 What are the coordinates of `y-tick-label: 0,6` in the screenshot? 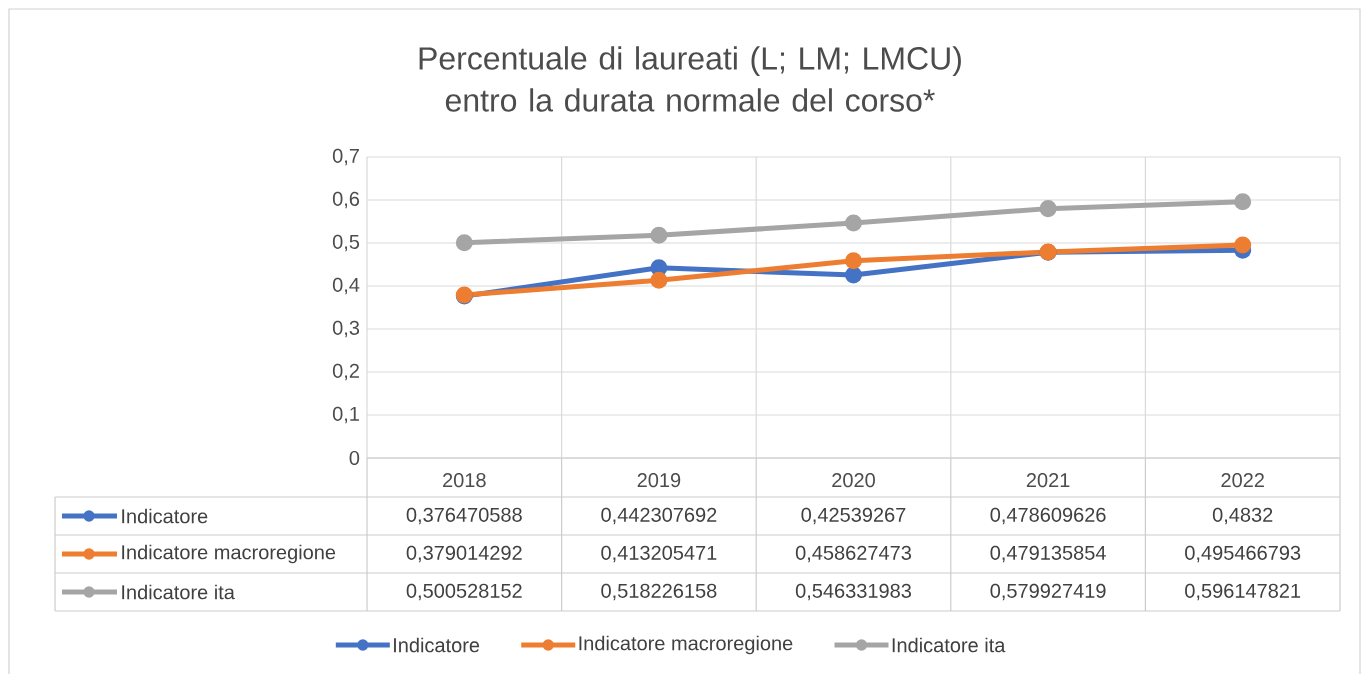 It's located at (346, 200).